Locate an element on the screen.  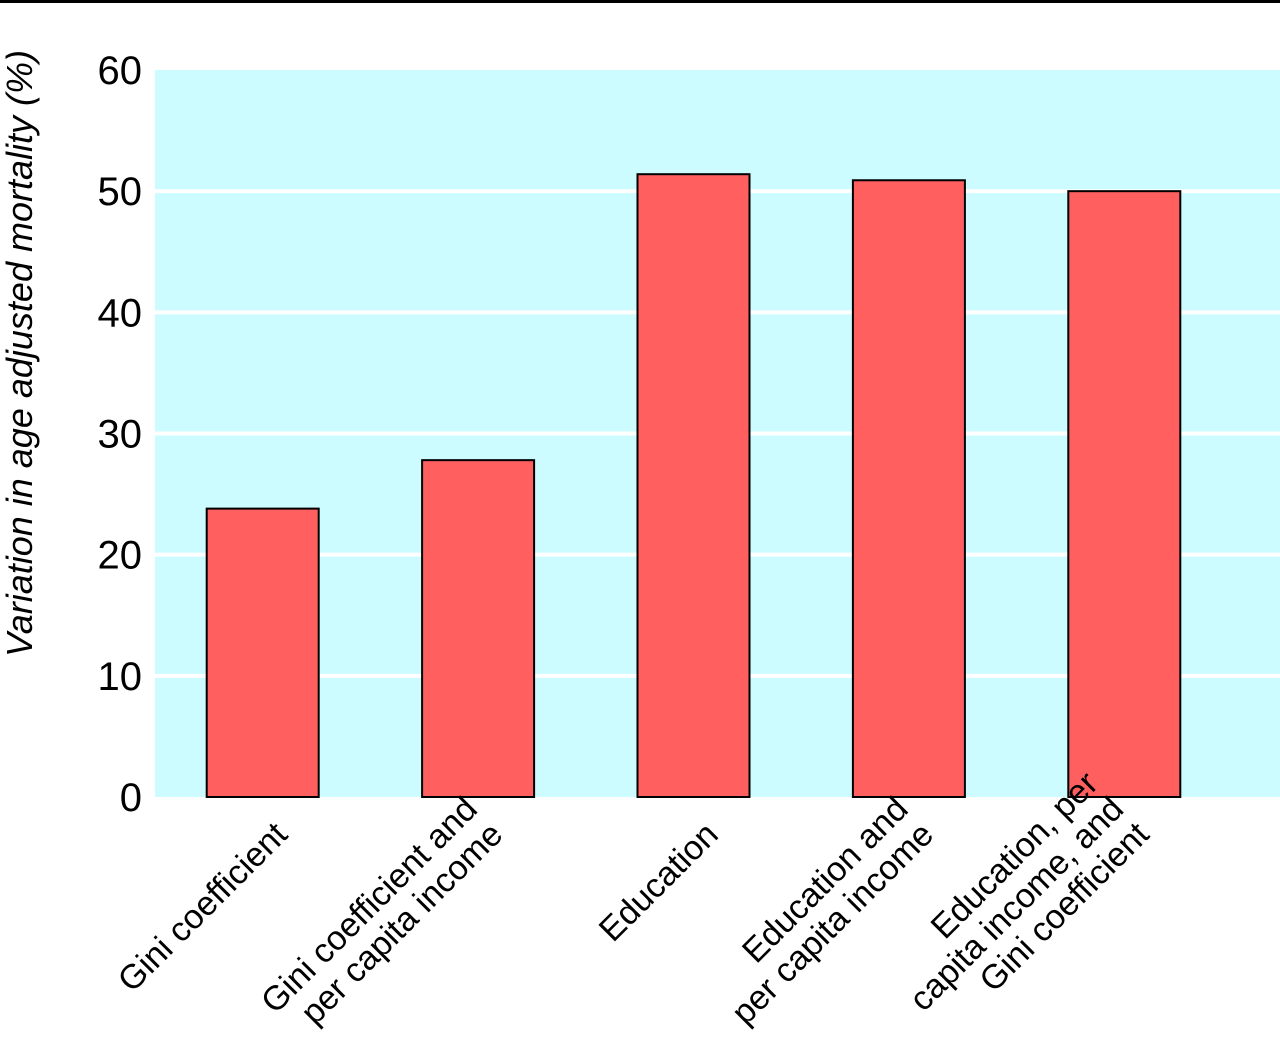
x-category-label-line: Gini coefficient and is located at coordinates (369, 905).